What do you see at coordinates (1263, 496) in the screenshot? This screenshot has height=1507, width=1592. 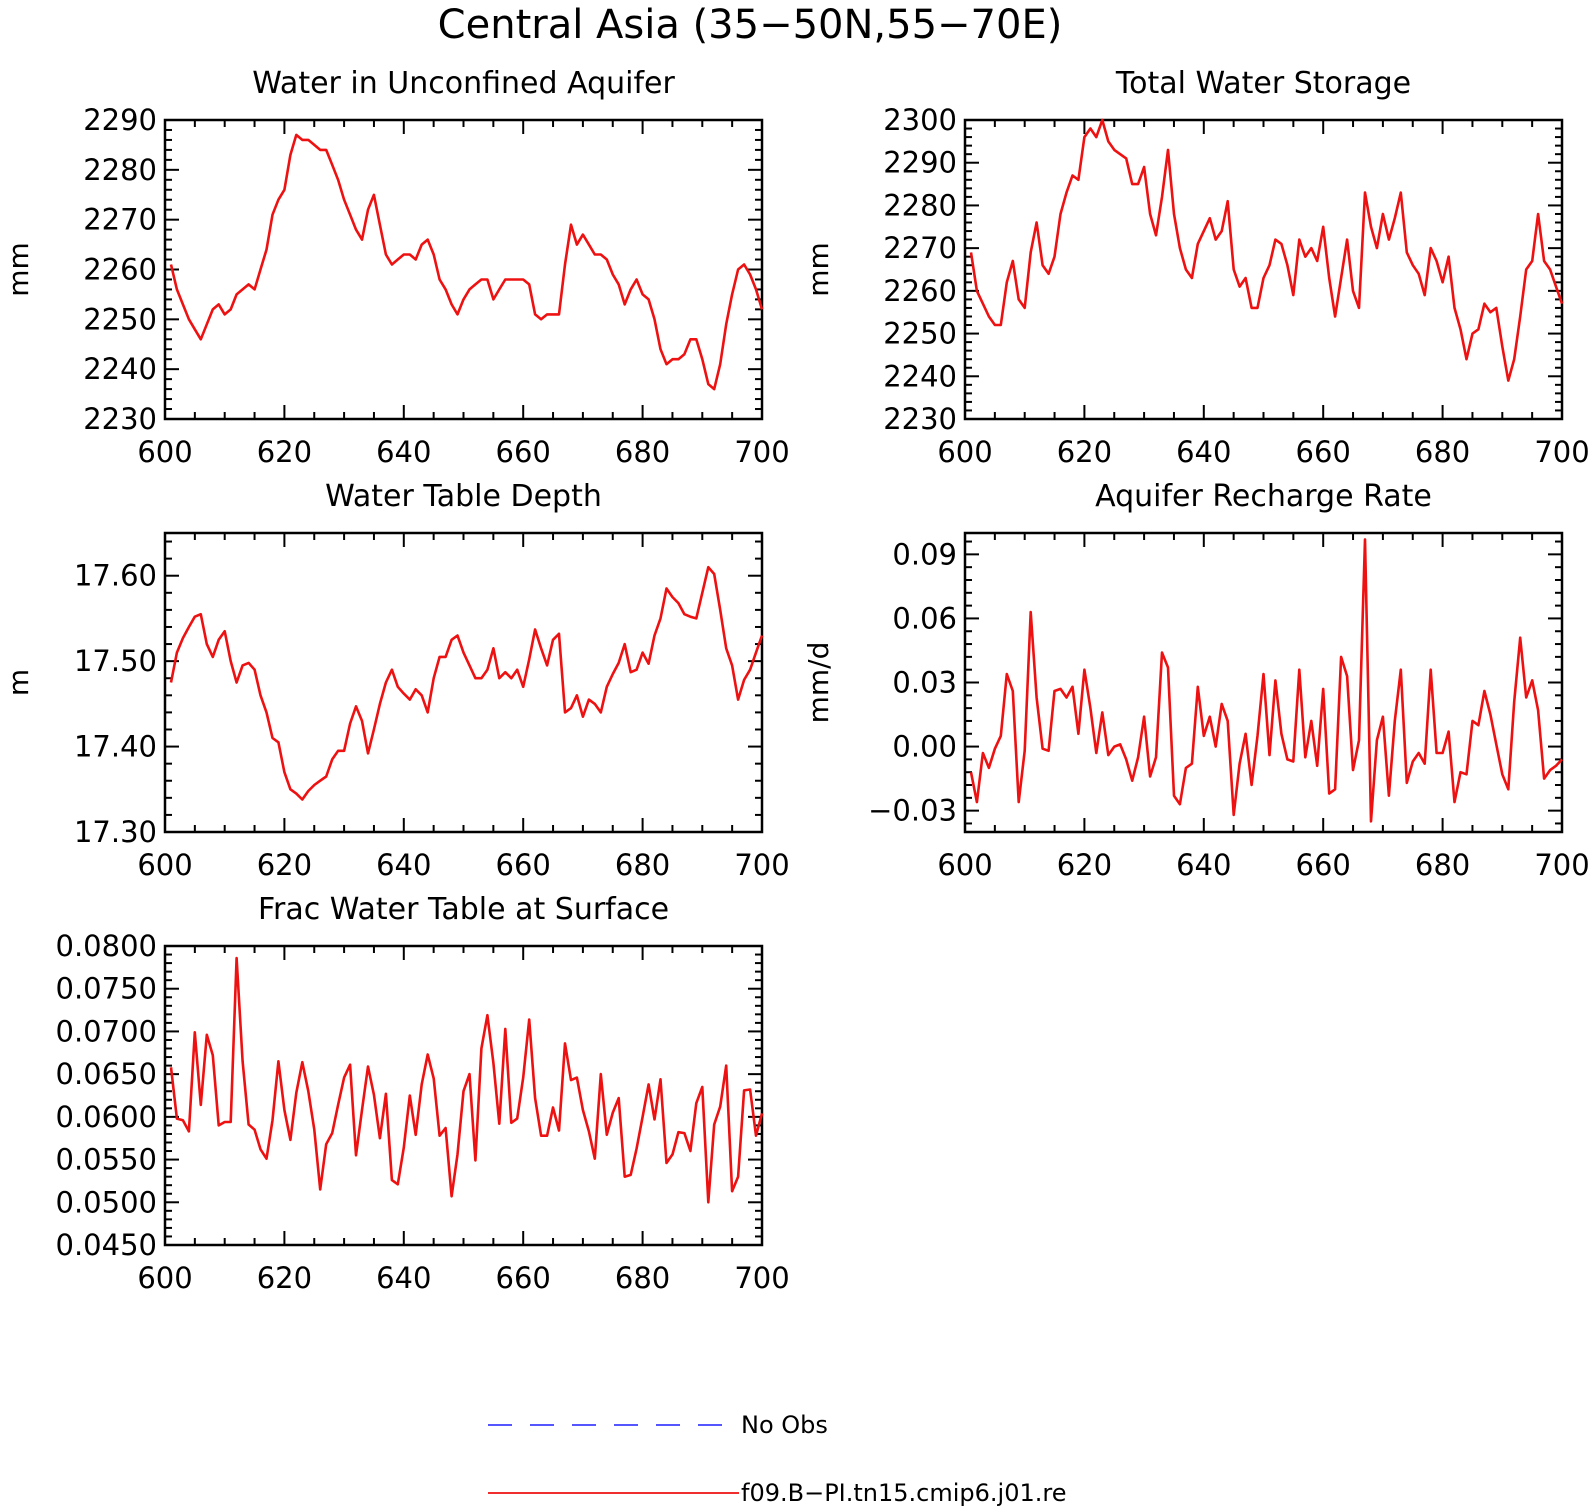 I see `panel-title: Aquifer Recharge Rate` at bounding box center [1263, 496].